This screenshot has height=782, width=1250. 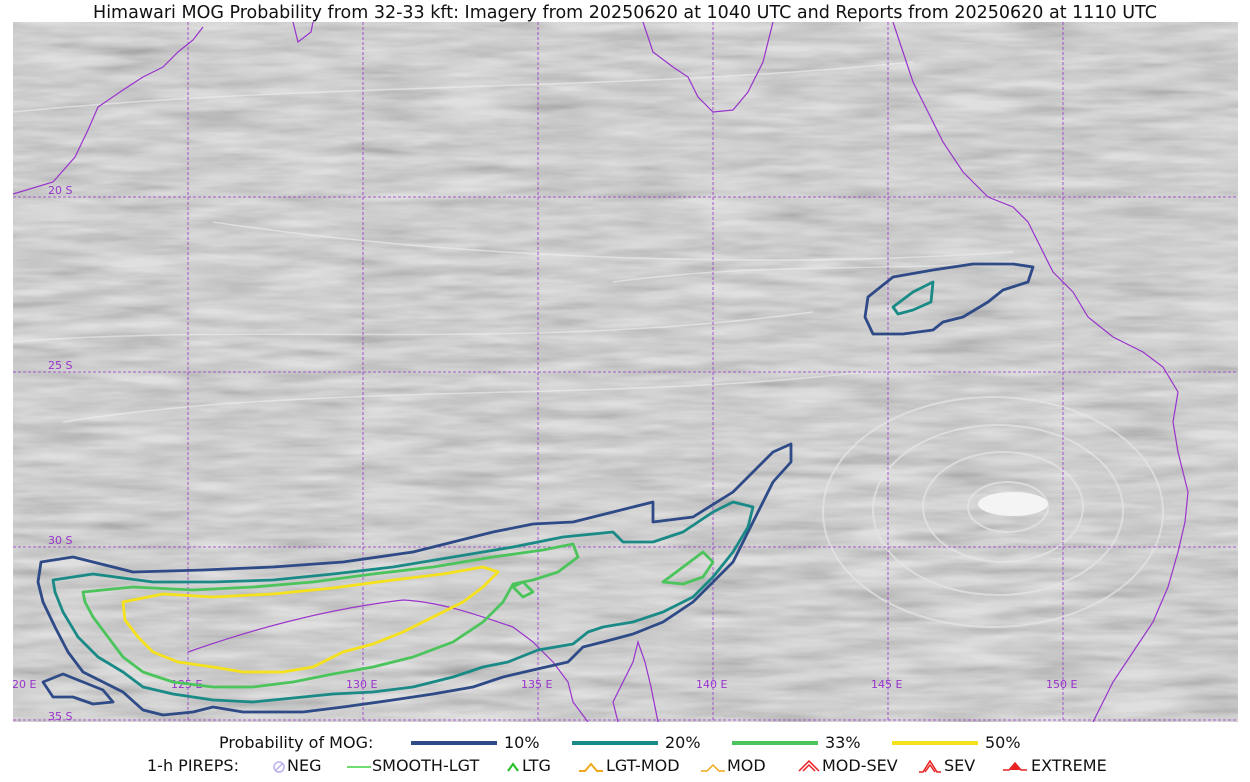 I want to click on lon-label-150e: 150 E, so click(x=1061, y=684).